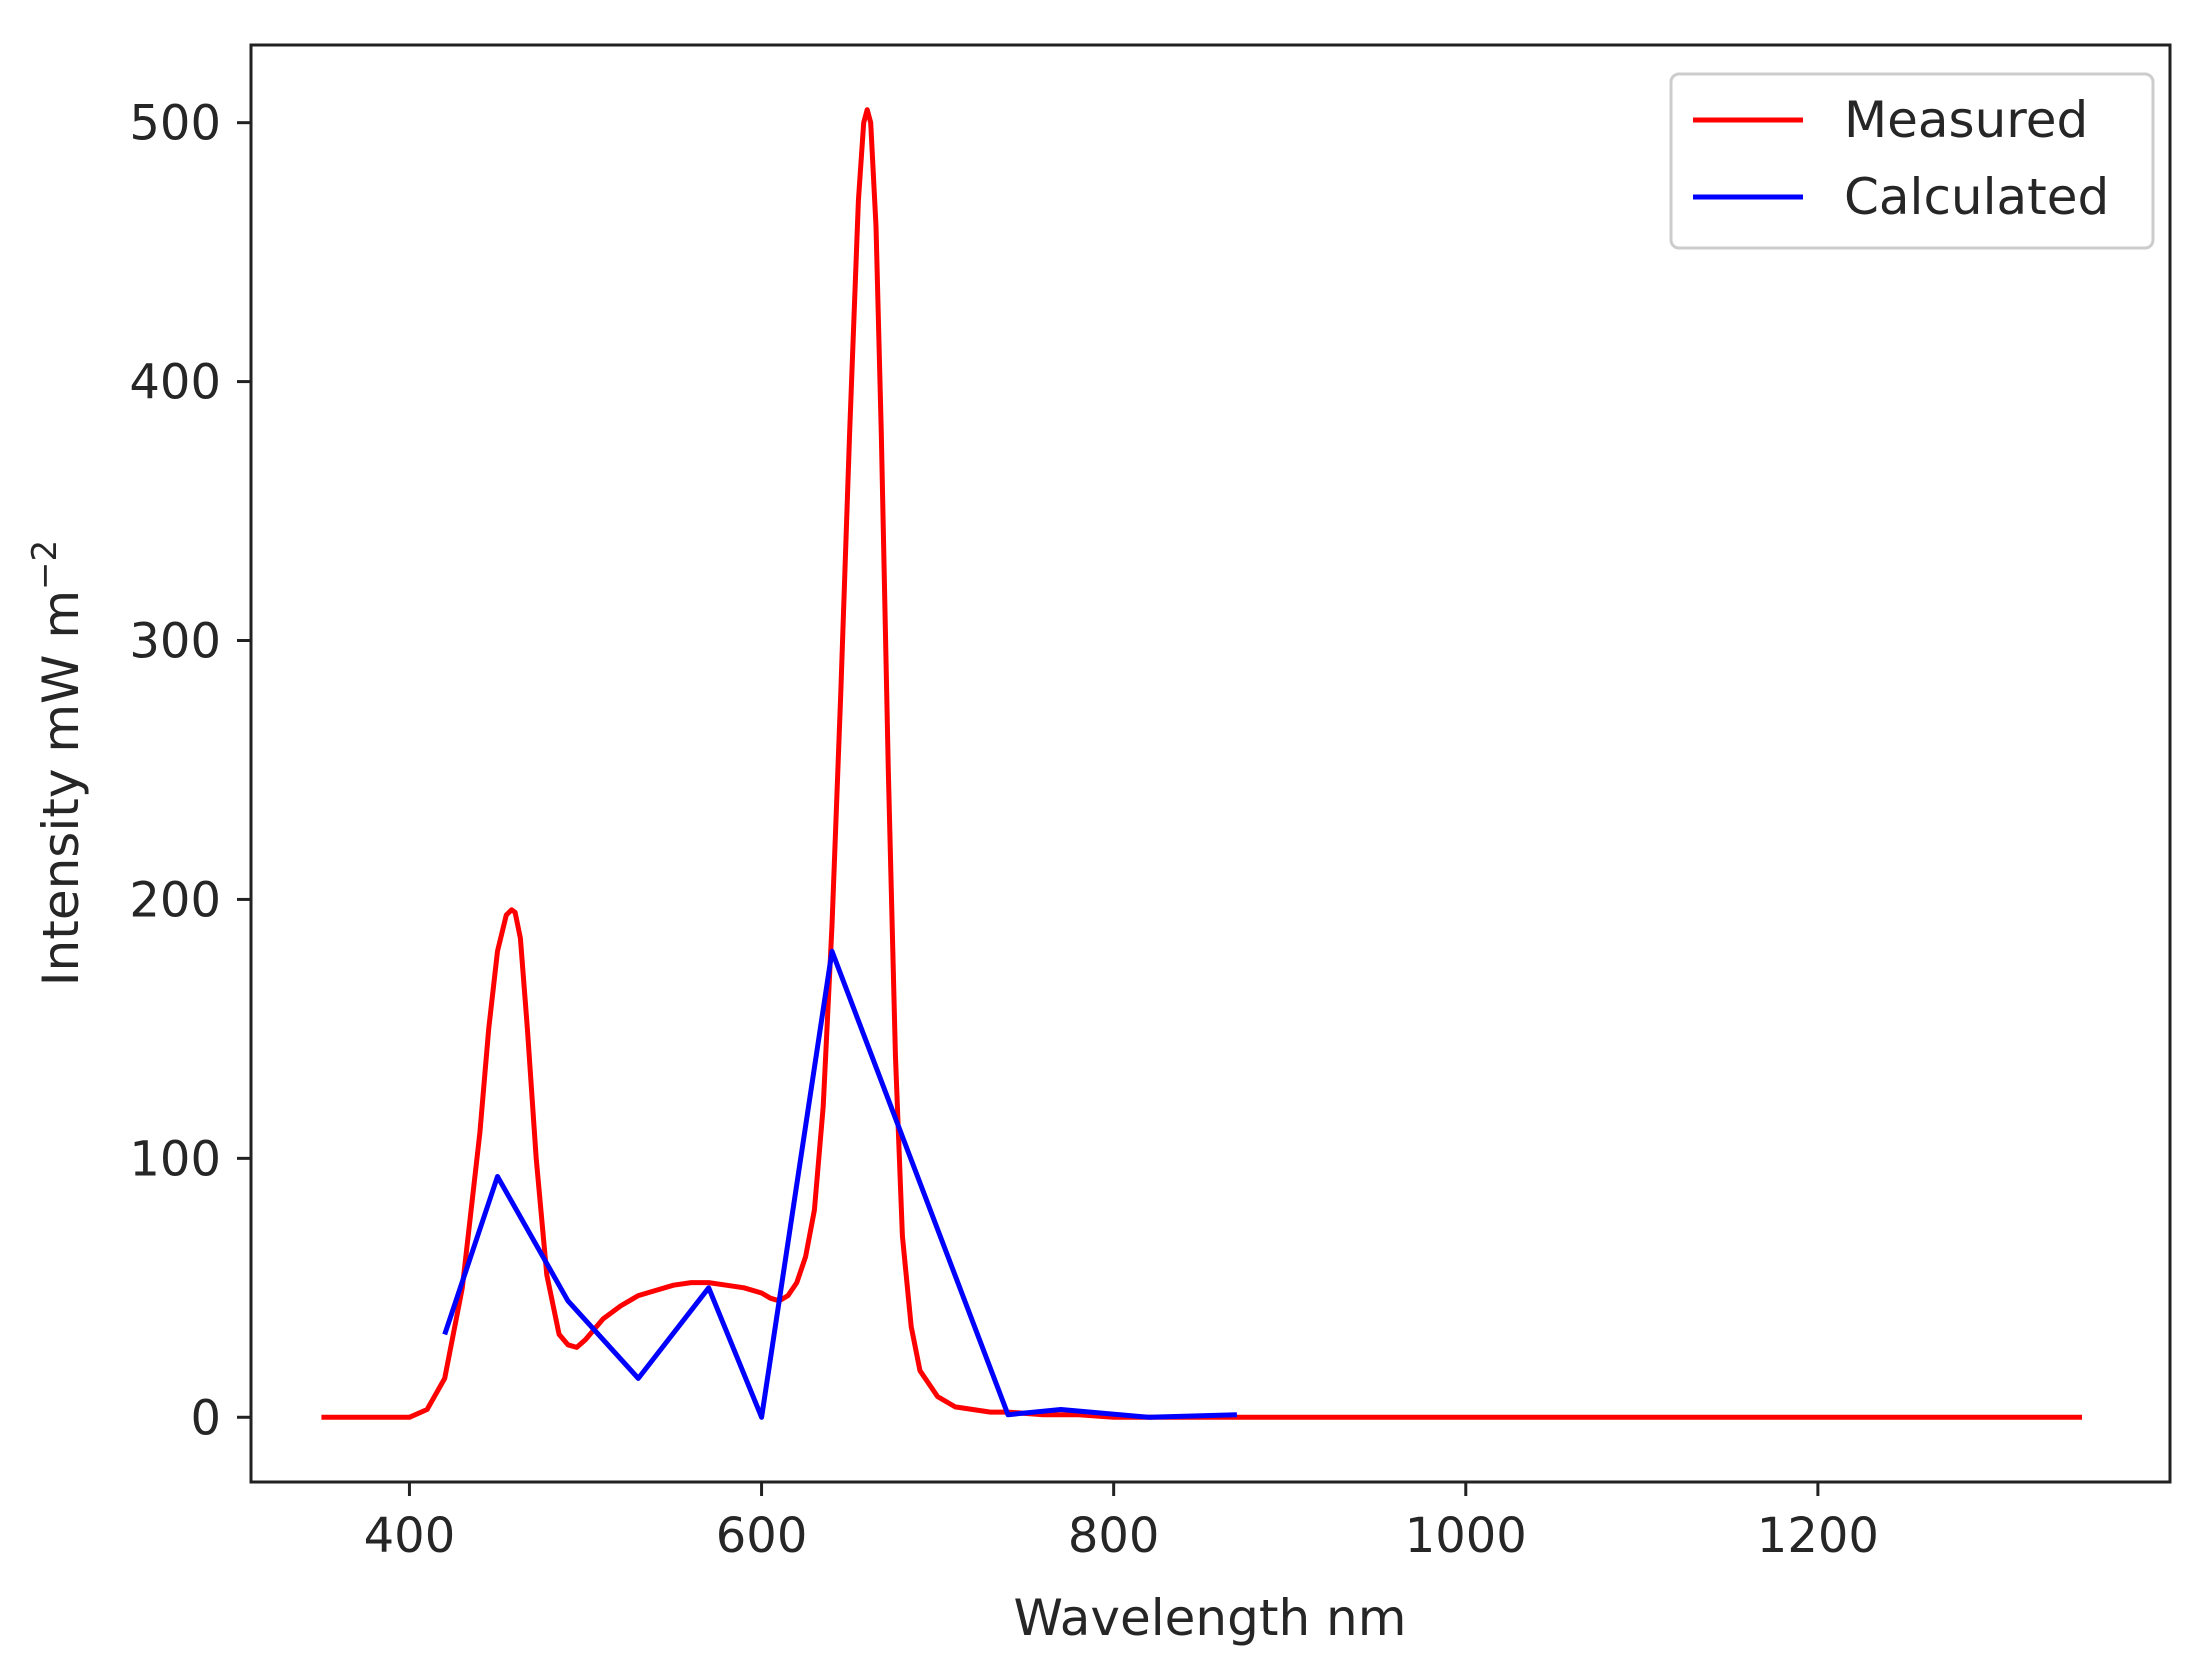 This screenshot has width=2208, height=1672. What do you see at coordinates (1818, 1536) in the screenshot?
I see `x-tick-label: 1200` at bounding box center [1818, 1536].